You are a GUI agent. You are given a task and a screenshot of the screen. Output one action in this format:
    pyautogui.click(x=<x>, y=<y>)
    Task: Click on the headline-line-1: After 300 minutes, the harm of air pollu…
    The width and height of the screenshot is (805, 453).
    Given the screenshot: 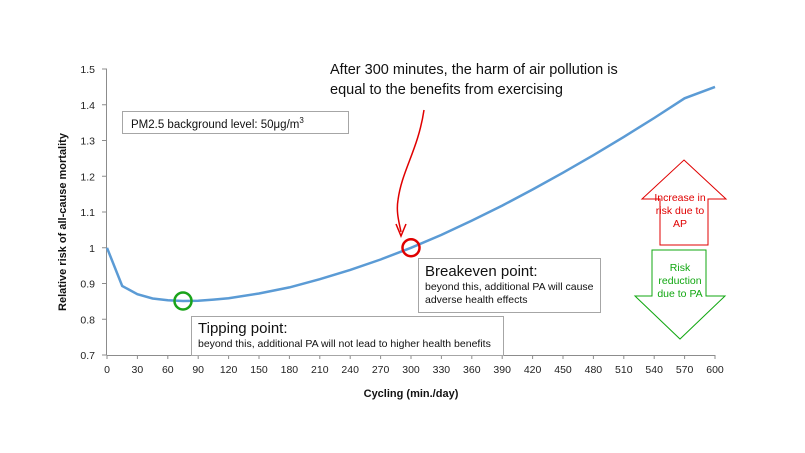 What is the action you would take?
    pyautogui.click(x=474, y=70)
    